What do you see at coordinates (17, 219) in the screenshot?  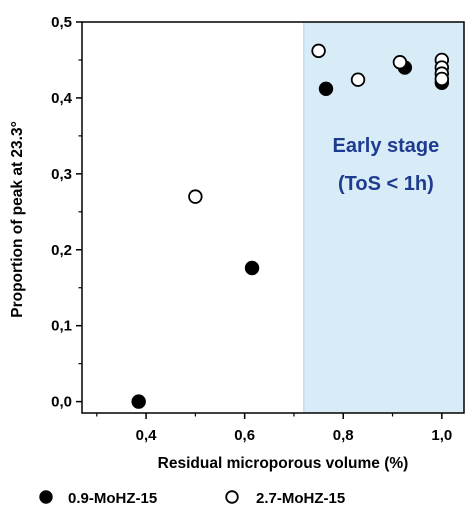 I see `y-axis-title: Proportion of peak at 23.3°` at bounding box center [17, 219].